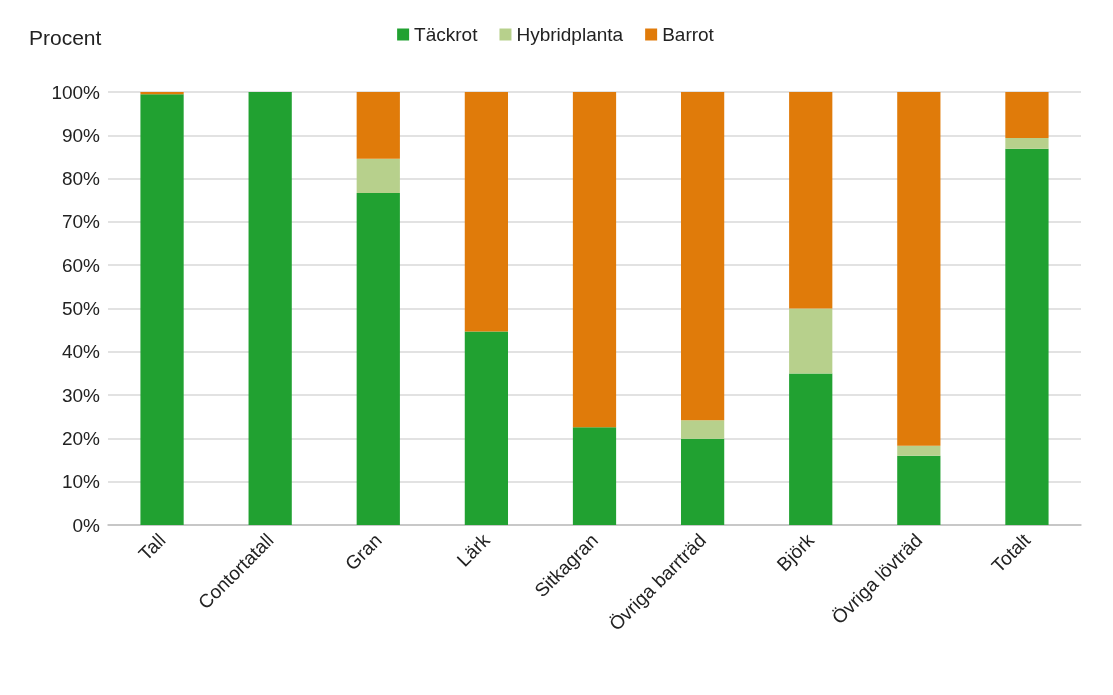  I want to click on y-tick-label: 100%, so click(76, 92).